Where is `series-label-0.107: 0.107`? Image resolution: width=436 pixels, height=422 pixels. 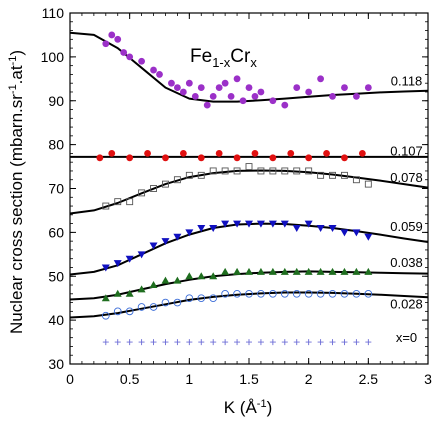 series-label-0.107: 0.107 is located at coordinates (406, 151).